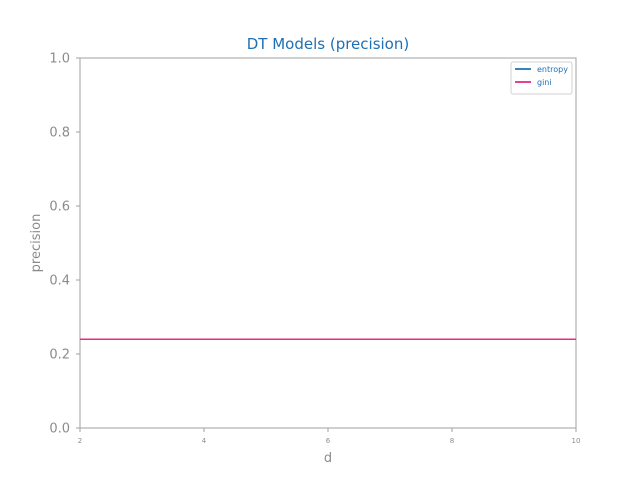  Describe the element at coordinates (59, 355) in the screenshot. I see `y-tick-label: 0.2` at that location.